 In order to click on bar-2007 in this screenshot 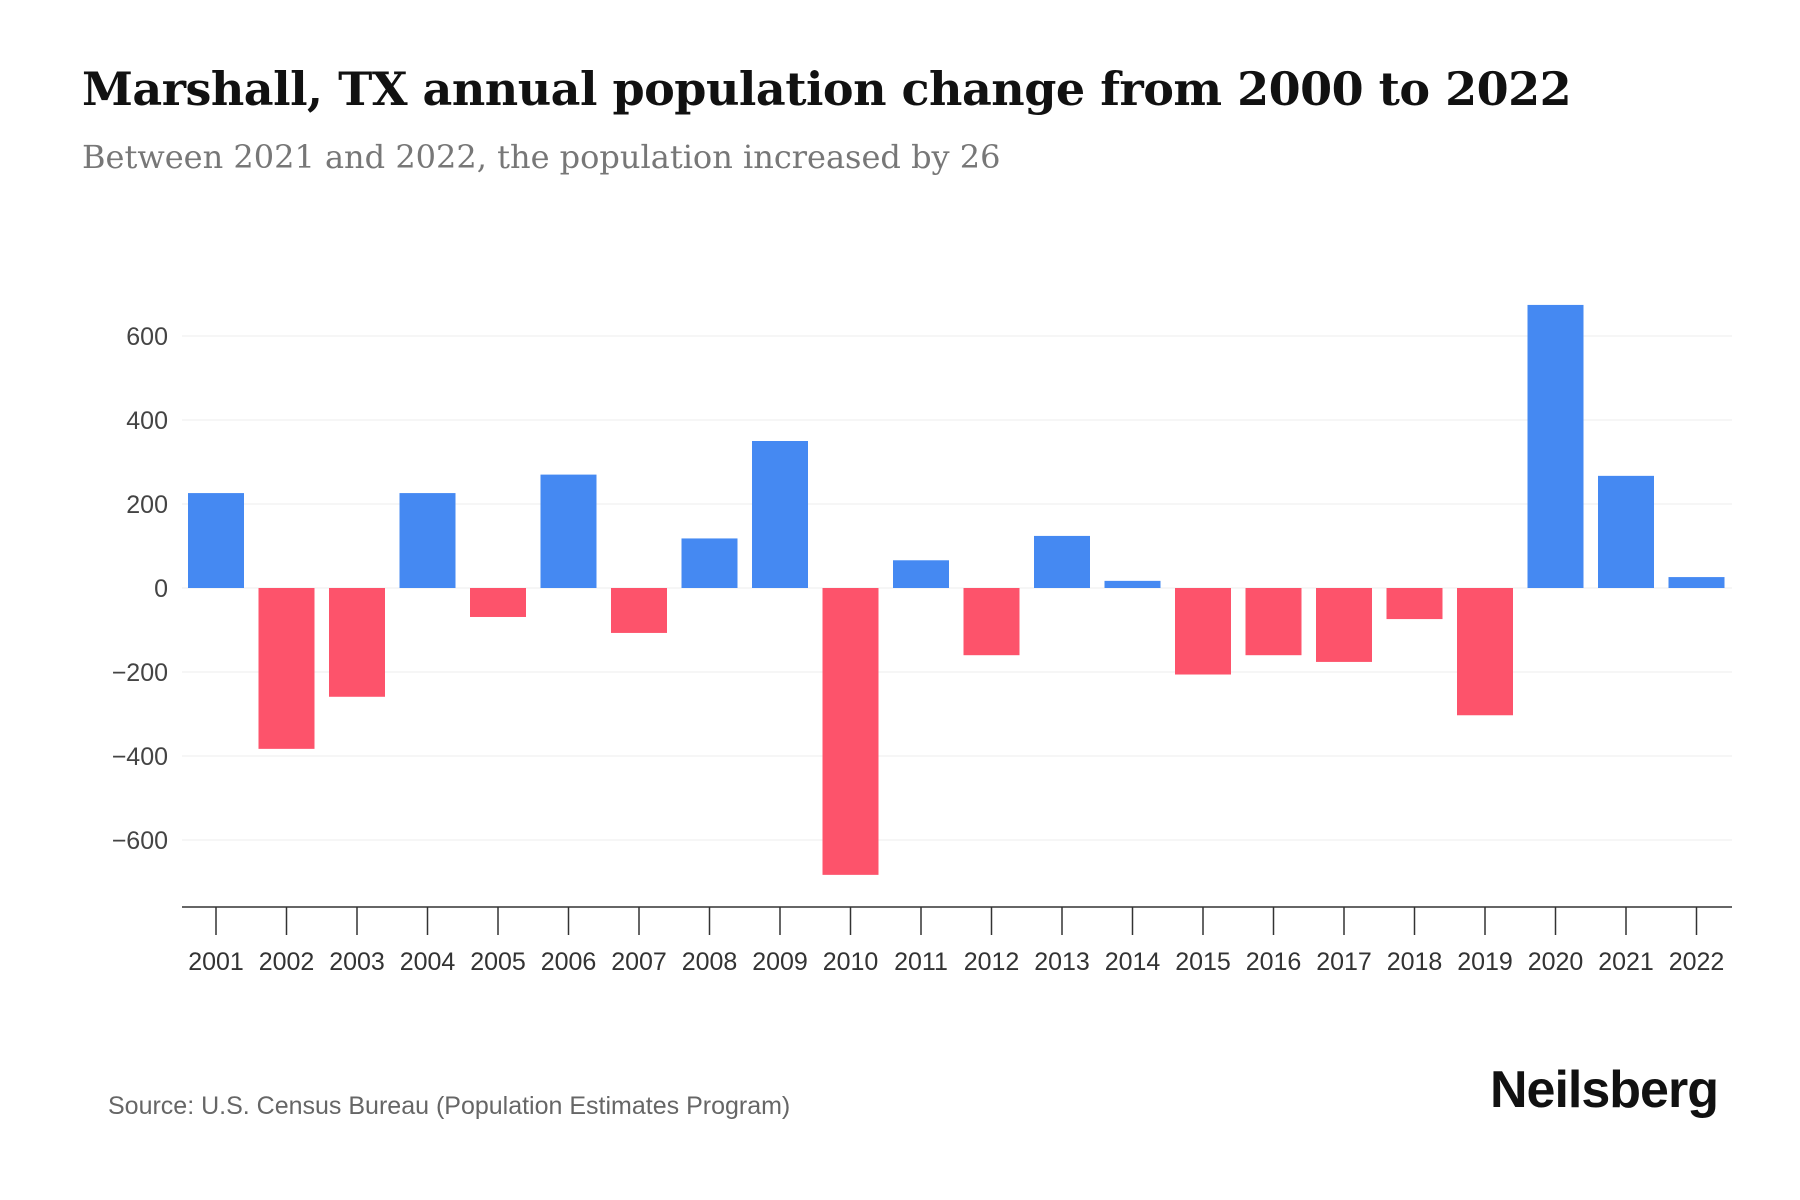, I will do `click(639, 610)`.